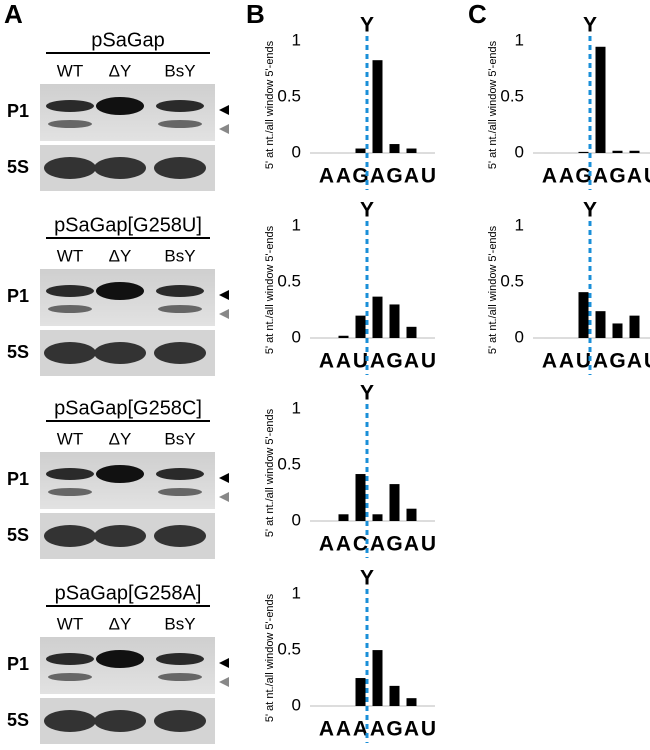 The width and height of the screenshot is (650, 750). I want to click on row-label: P1, so click(18, 479).